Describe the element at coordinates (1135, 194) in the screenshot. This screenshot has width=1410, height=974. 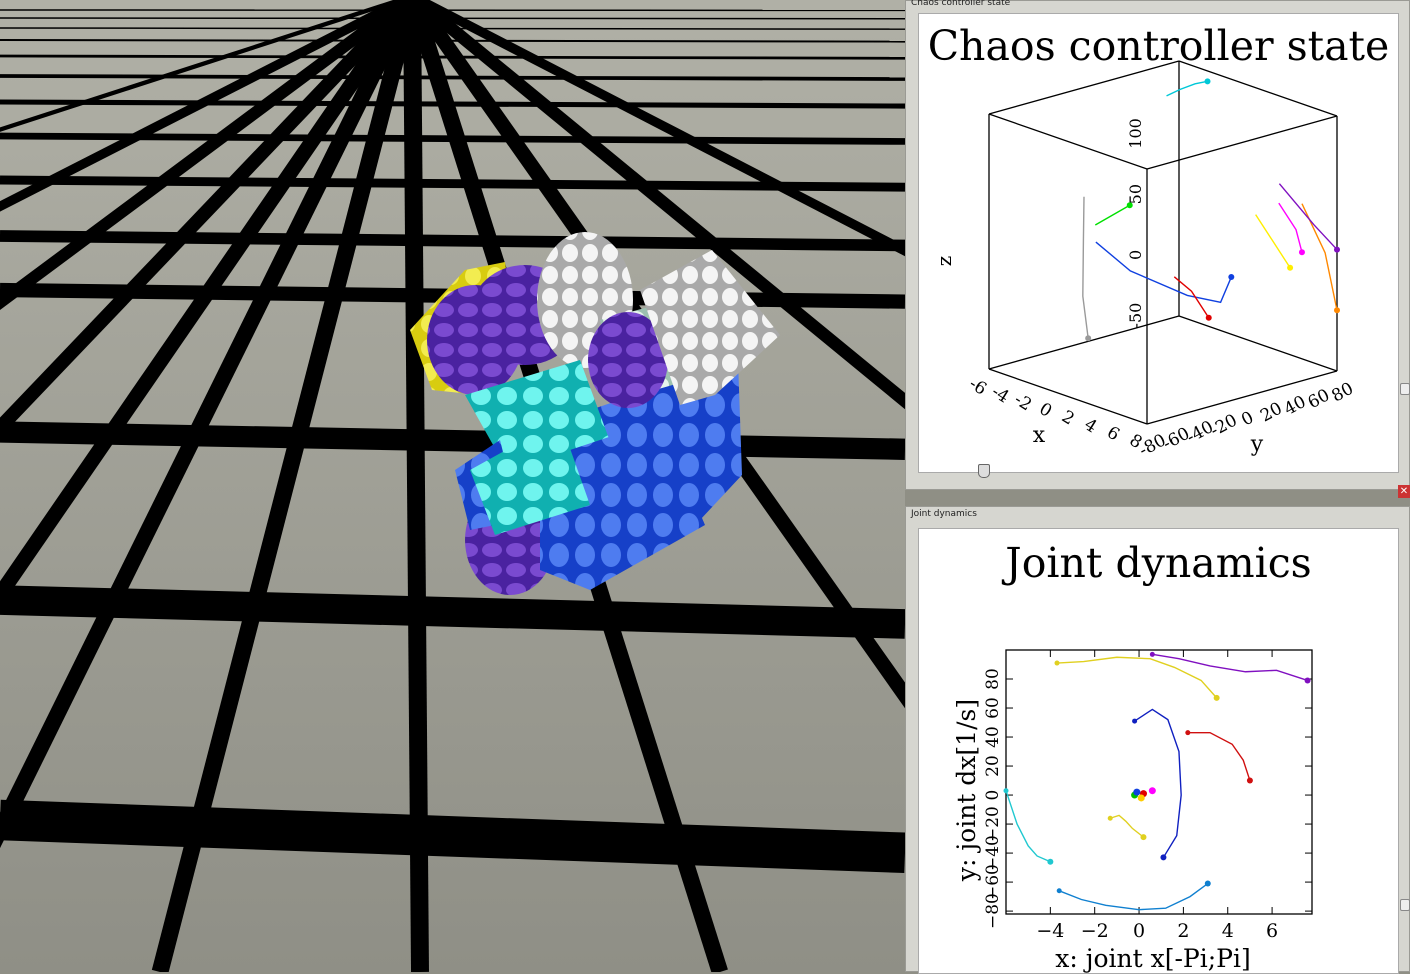
I see `z-tick-label: 50` at that location.